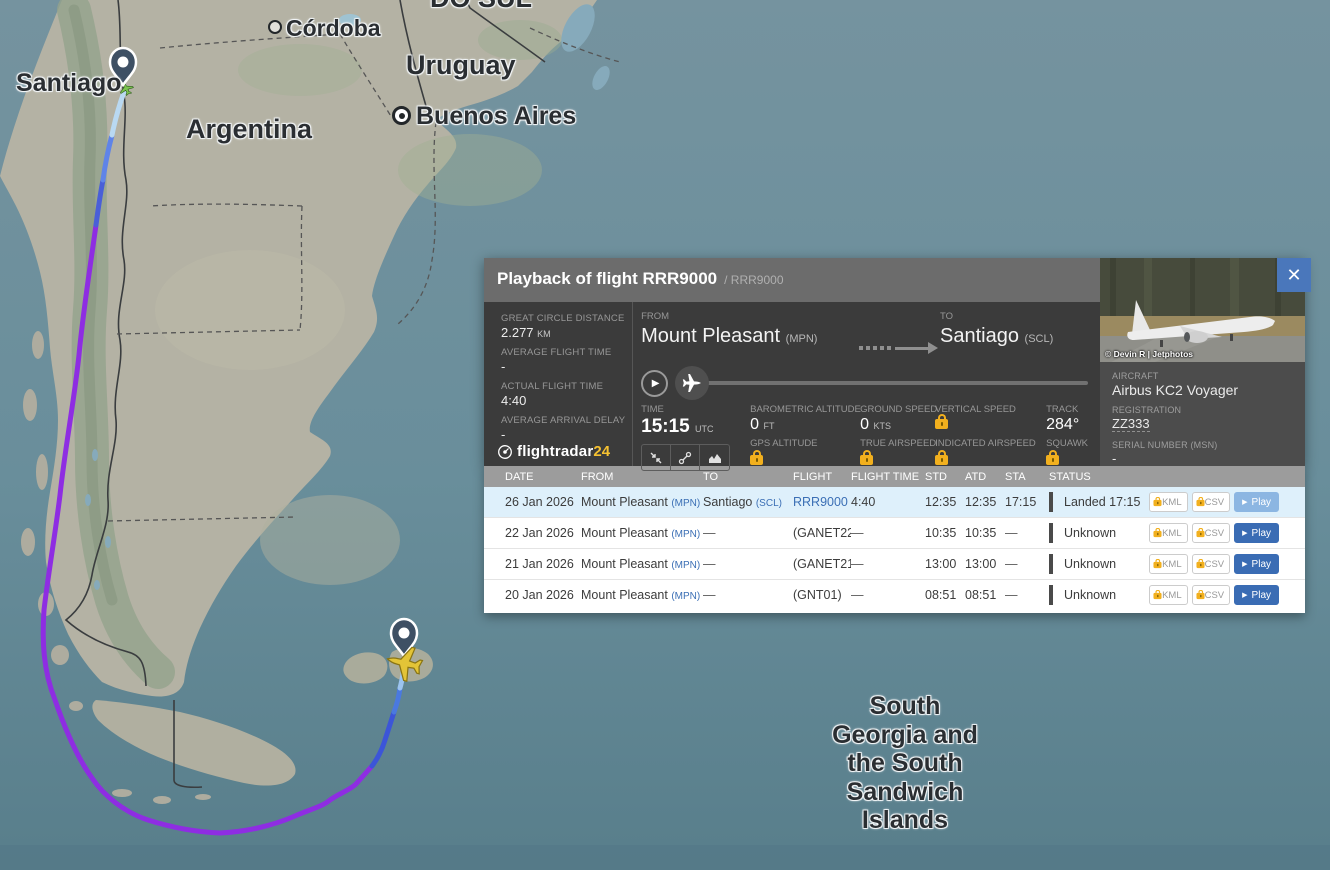  I want to click on coastal-islands, so click(45, 498).